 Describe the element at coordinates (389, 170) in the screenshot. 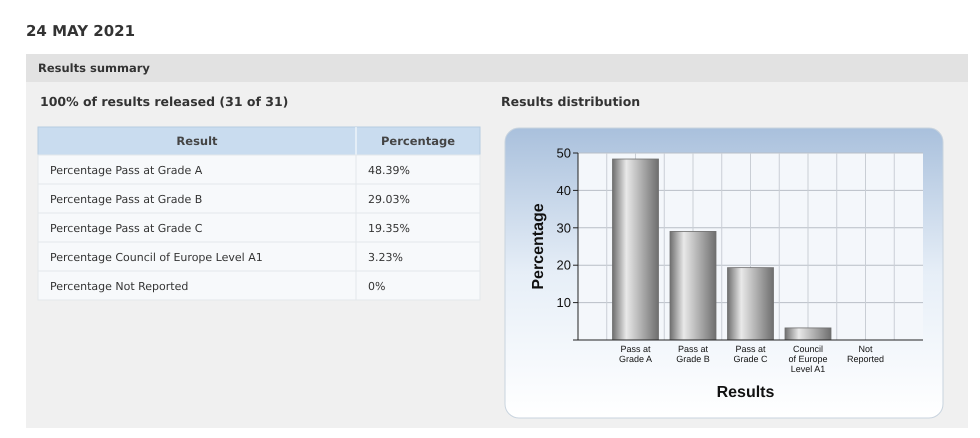

I see `text: 48.39%` at that location.